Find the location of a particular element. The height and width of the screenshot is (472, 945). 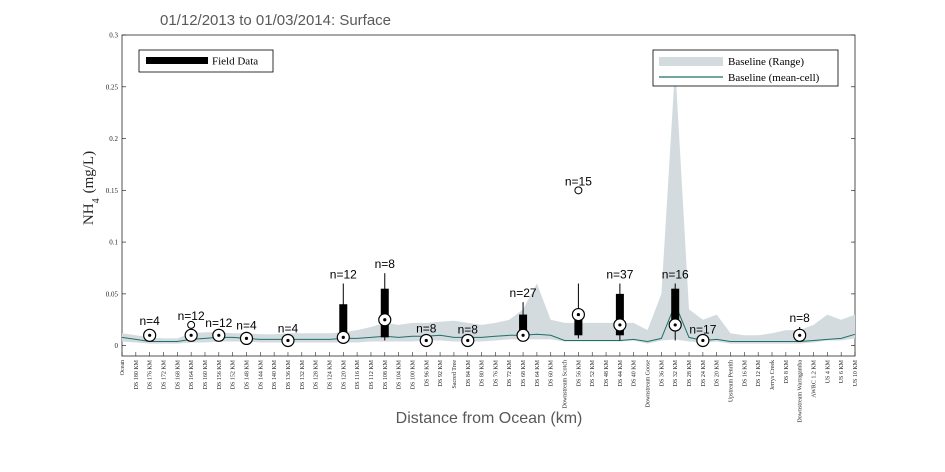

x-tick-label: US 4 KM is located at coordinates (828, 371).